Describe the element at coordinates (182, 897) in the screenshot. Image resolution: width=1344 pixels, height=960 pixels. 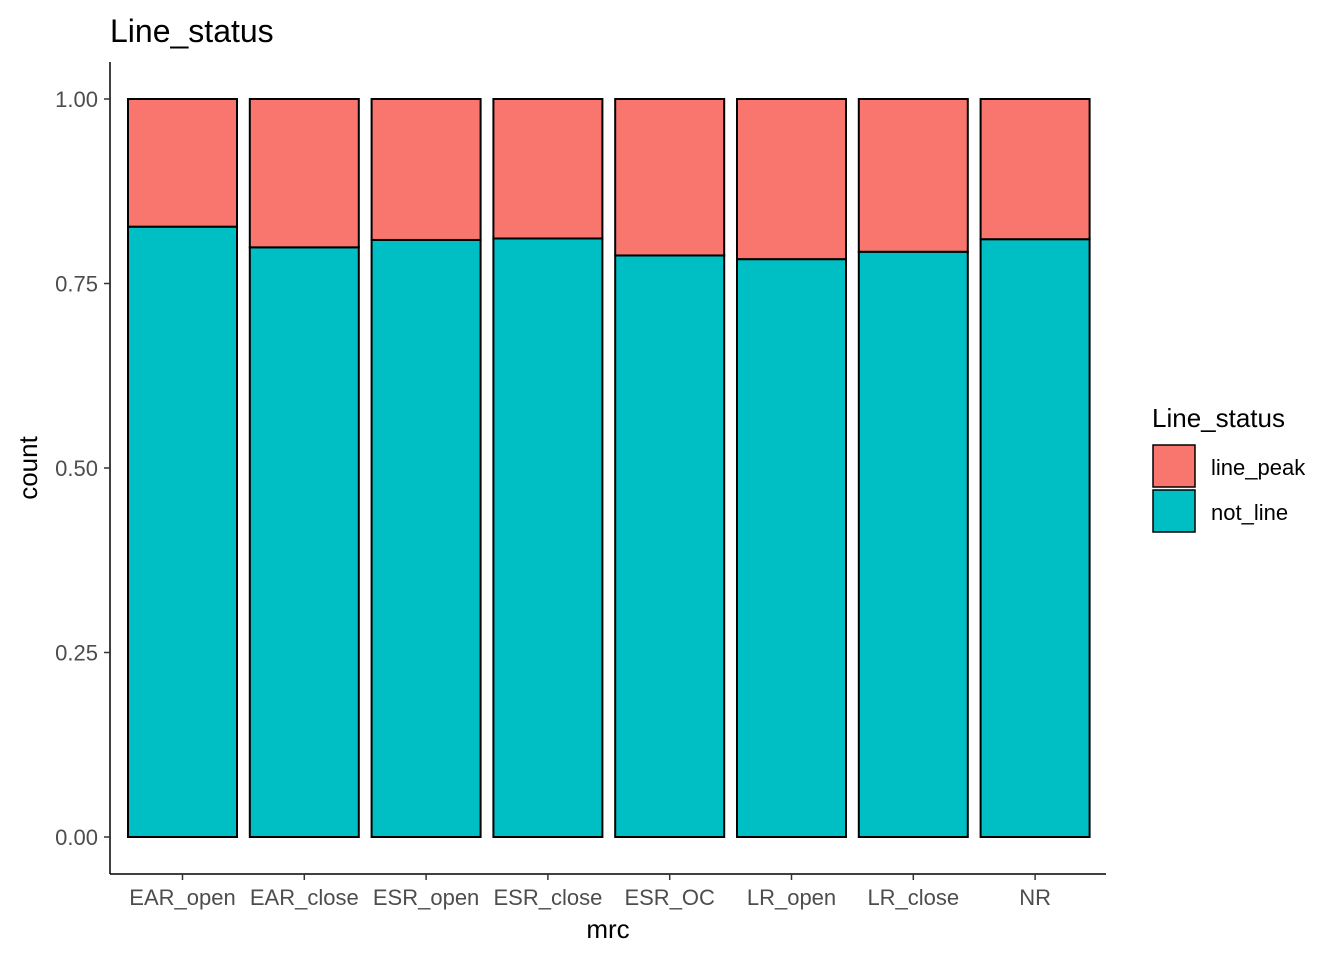
I see `x-tick-label: EAR_open` at that location.